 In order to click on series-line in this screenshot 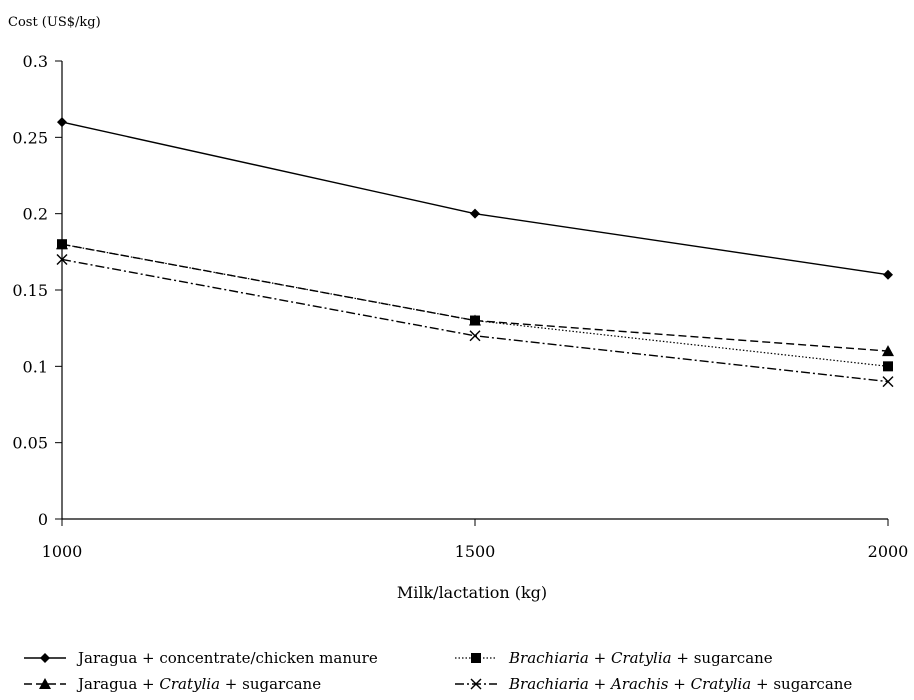, I will do `click(475, 297)`.